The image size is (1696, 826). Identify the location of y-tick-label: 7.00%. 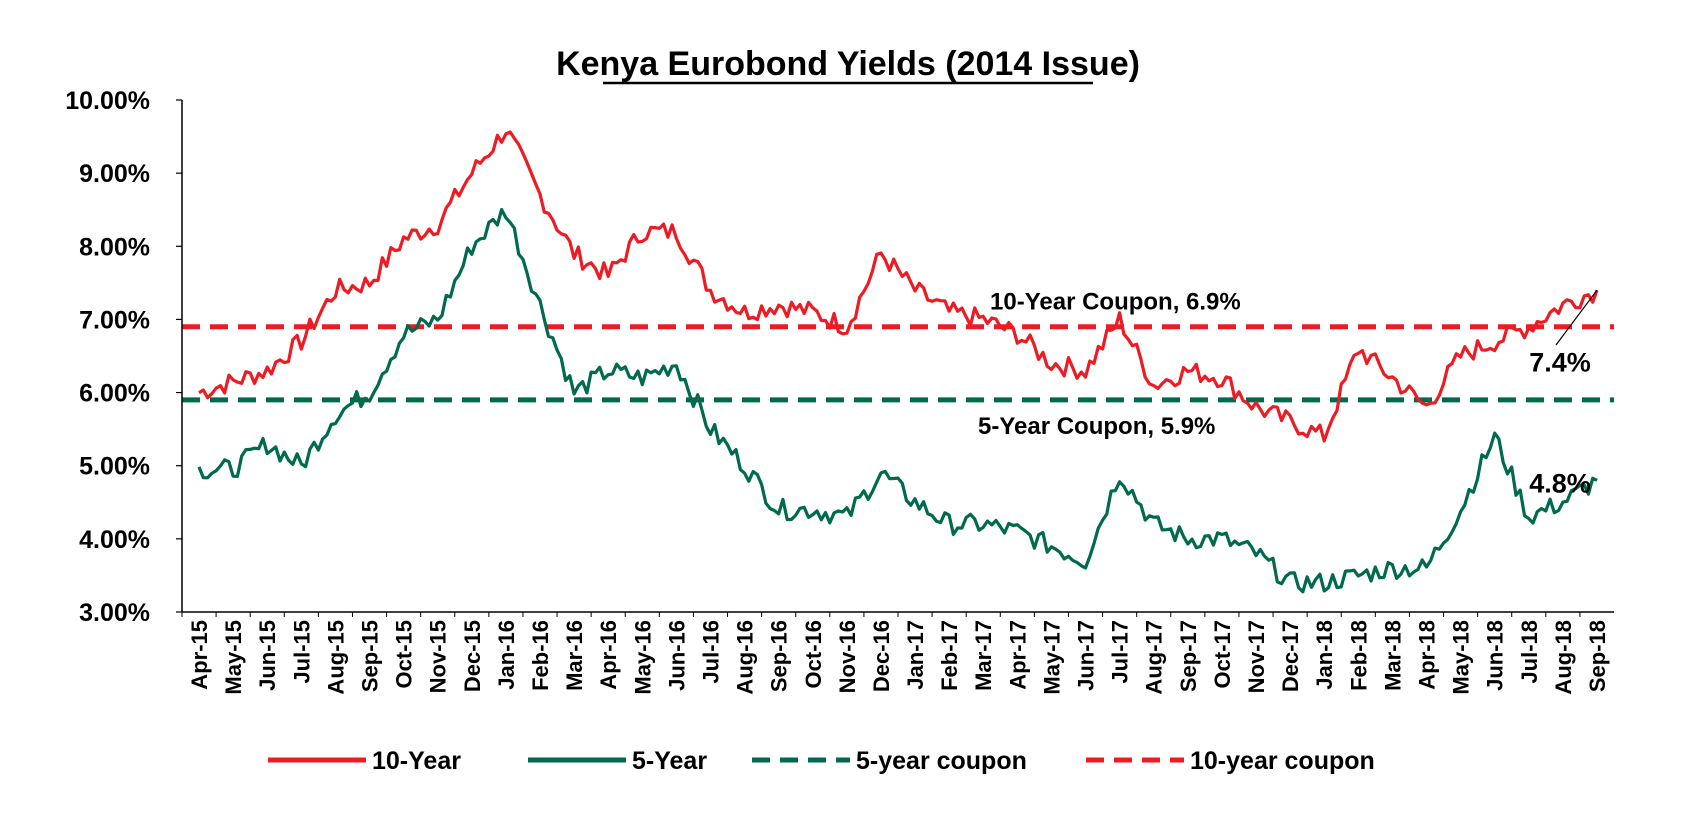
(114, 320).